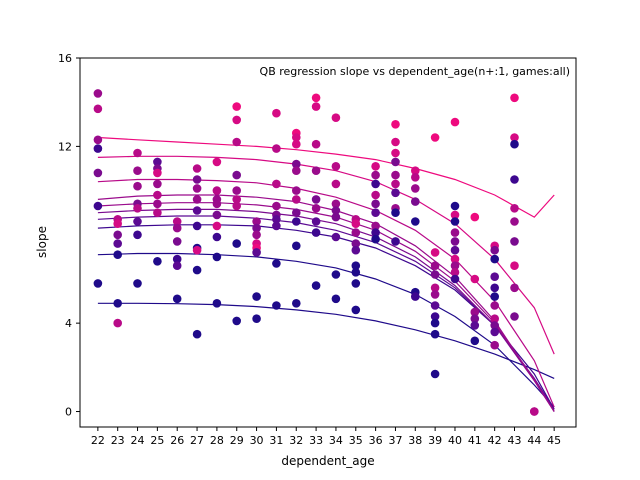 The width and height of the screenshot is (640, 480). I want to click on x-tick-label: 34, so click(336, 440).